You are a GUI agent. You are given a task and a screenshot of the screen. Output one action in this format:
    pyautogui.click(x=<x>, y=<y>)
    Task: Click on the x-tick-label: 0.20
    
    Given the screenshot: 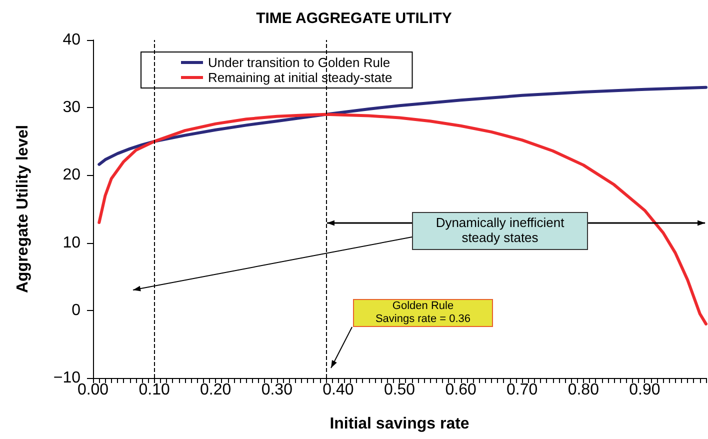 What is the action you would take?
    pyautogui.click(x=216, y=390)
    